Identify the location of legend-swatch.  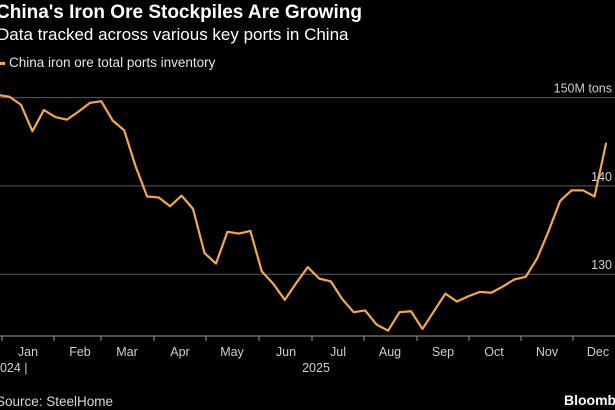
(2, 63).